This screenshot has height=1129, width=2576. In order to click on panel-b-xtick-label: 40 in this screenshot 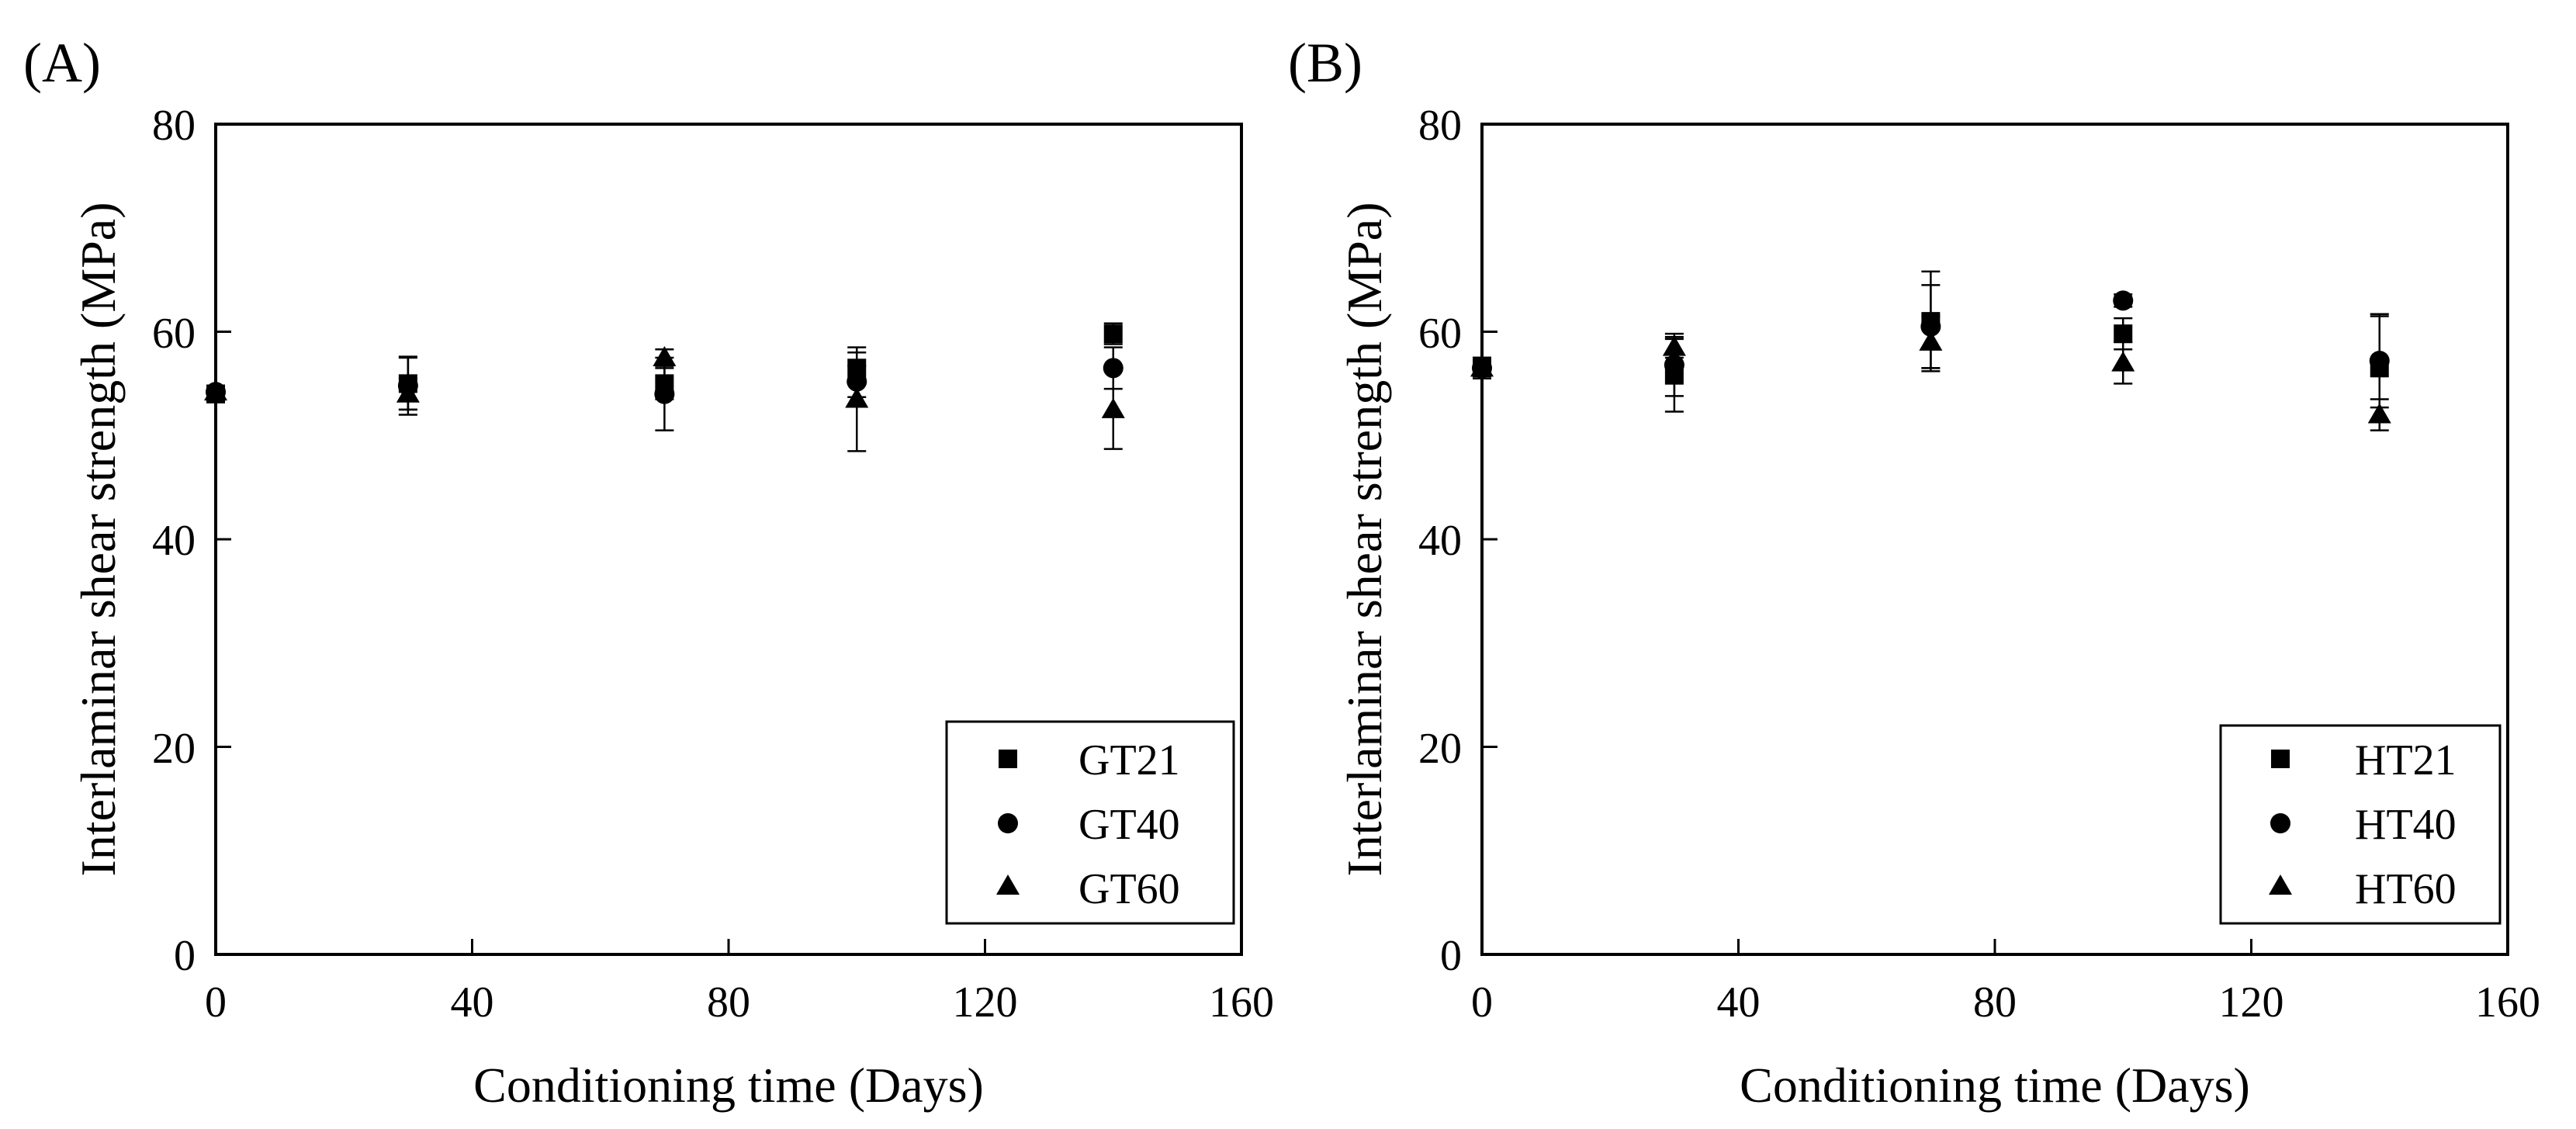, I will do `click(1739, 1002)`.